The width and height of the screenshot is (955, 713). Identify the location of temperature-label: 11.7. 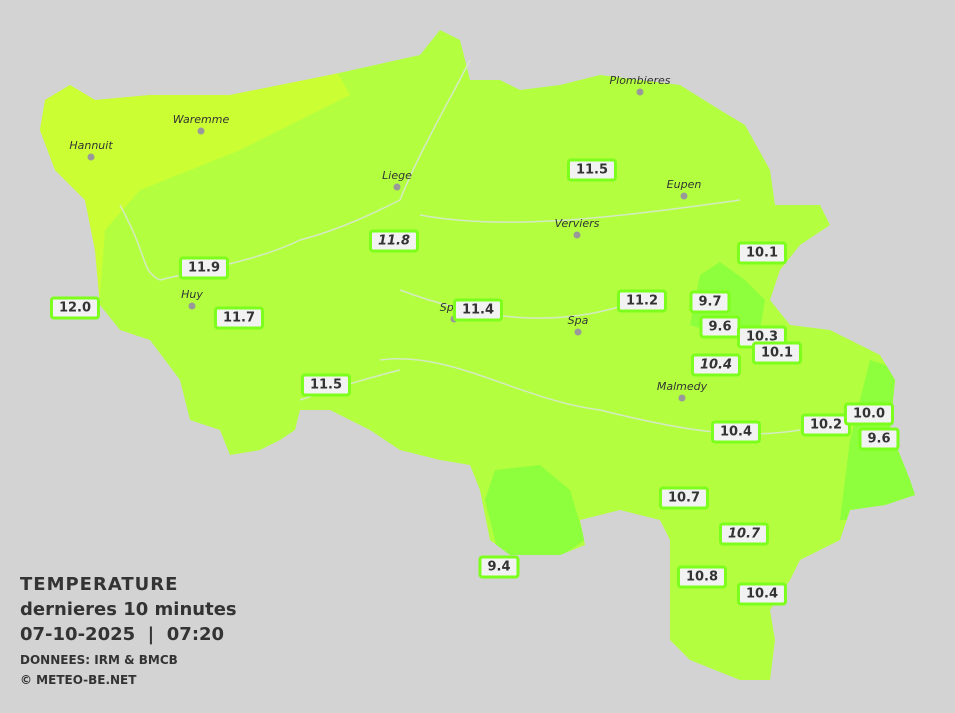
(239, 318).